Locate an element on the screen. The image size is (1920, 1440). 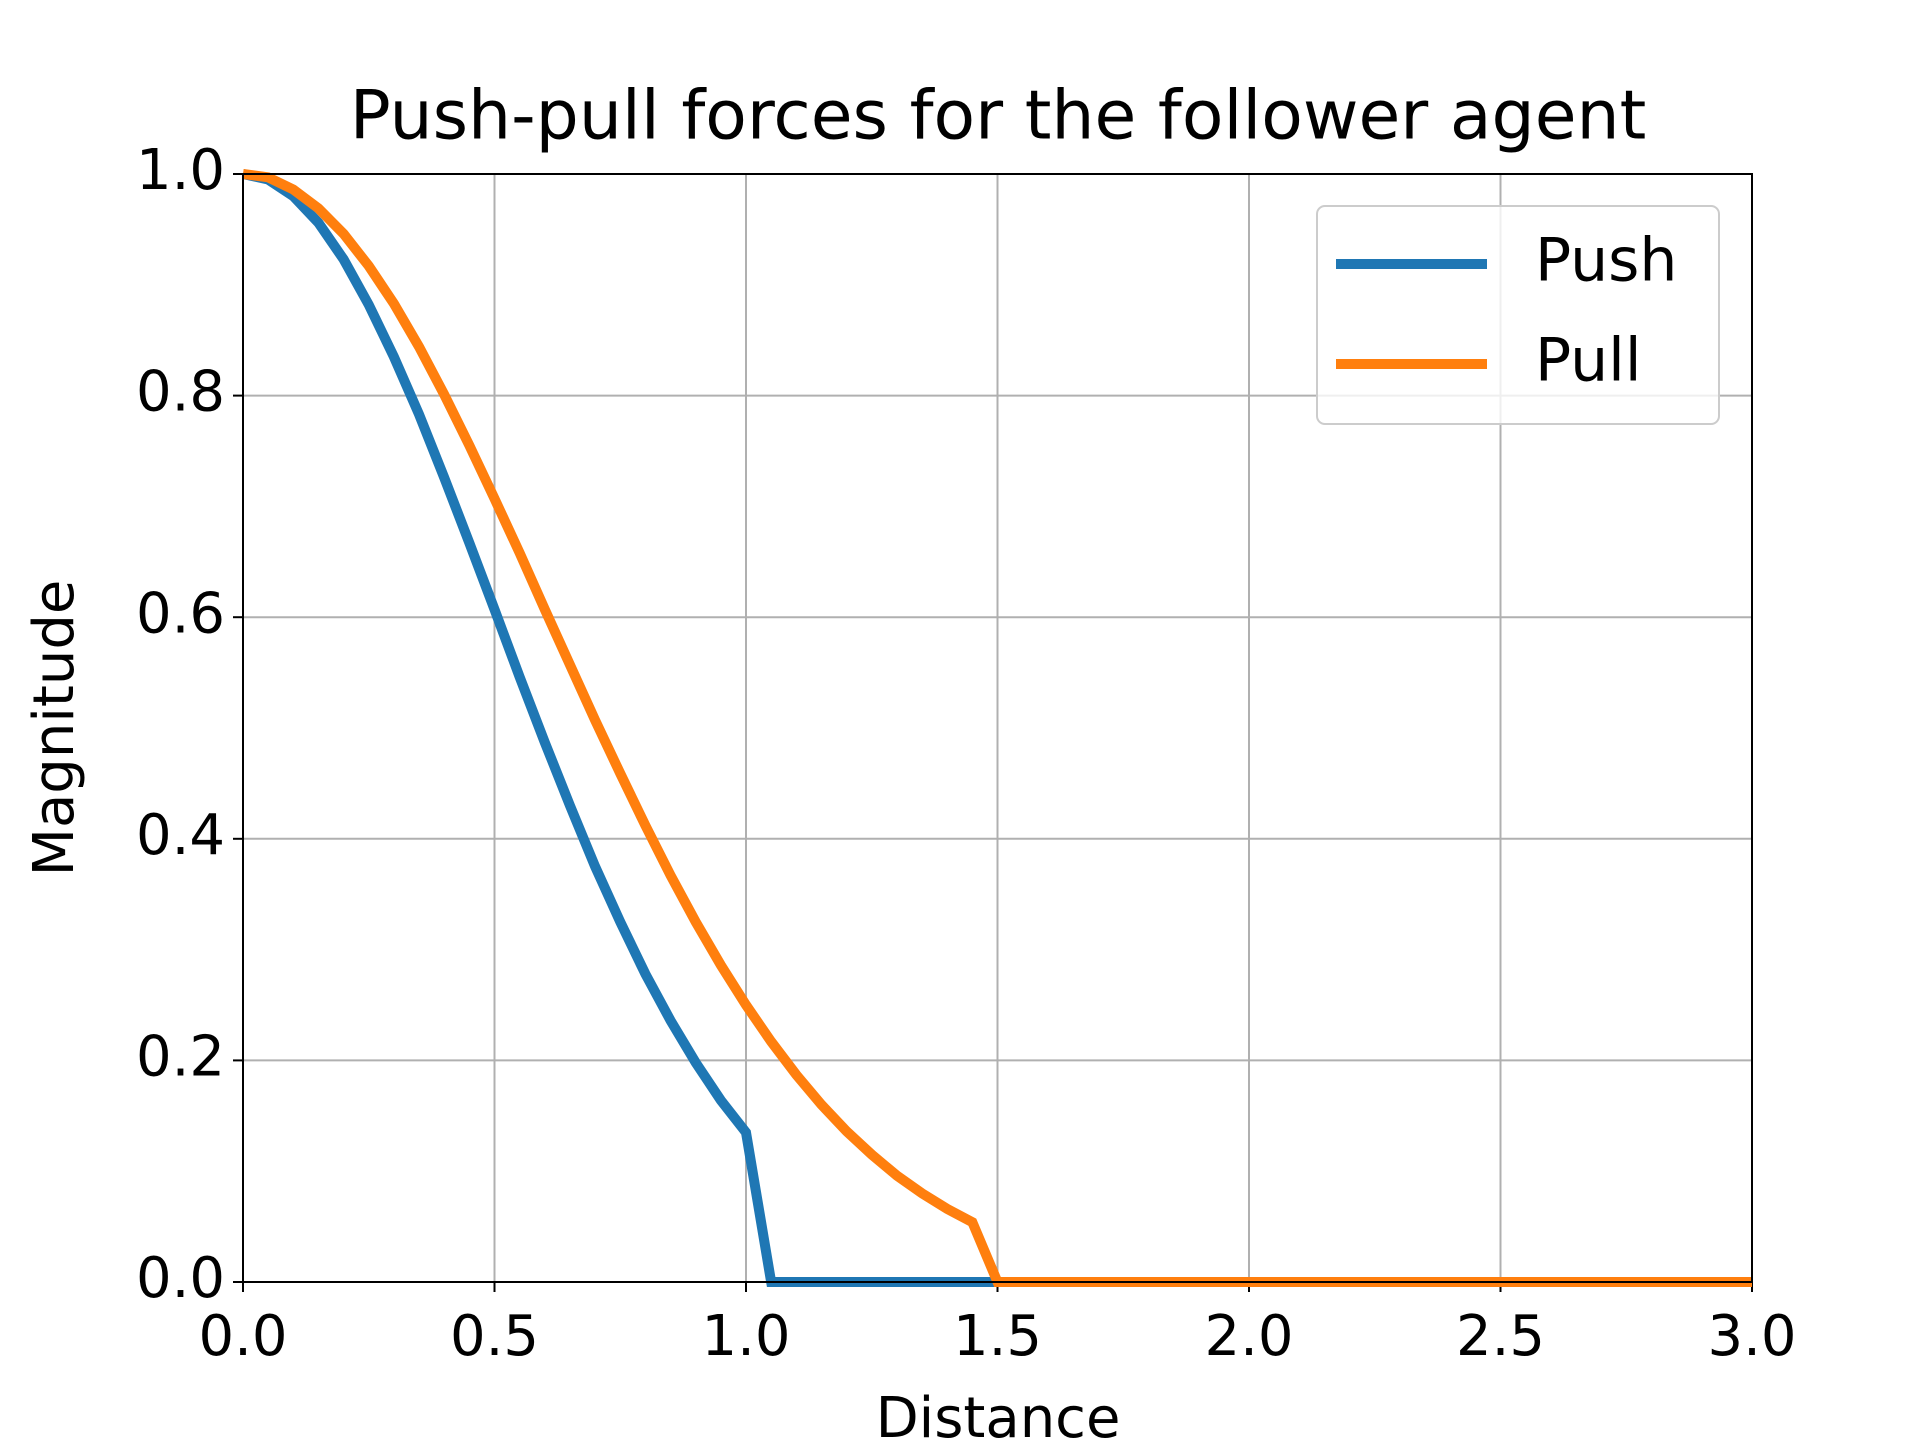
legend: Push Pull is located at coordinates (1518, 315).